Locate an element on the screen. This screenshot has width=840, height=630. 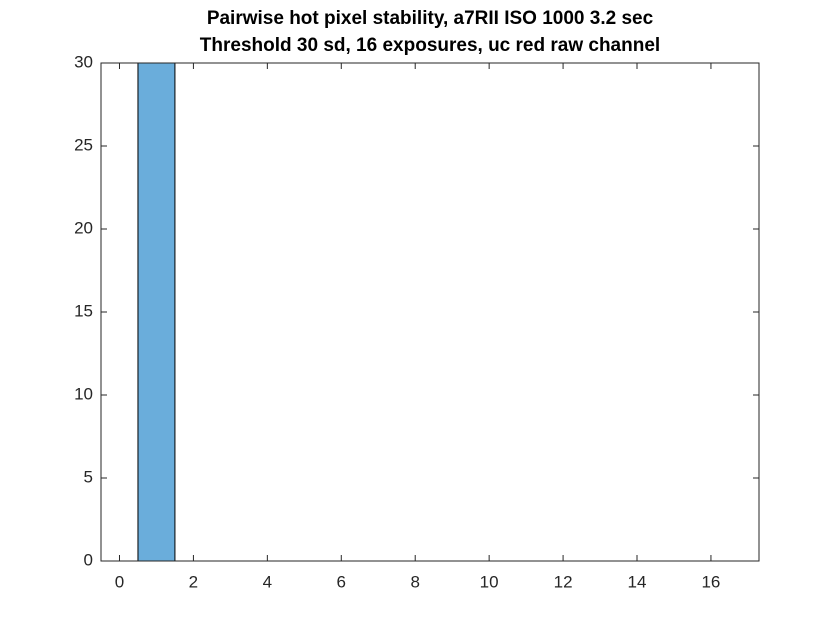
x-tick-label: 0 is located at coordinates (119, 581).